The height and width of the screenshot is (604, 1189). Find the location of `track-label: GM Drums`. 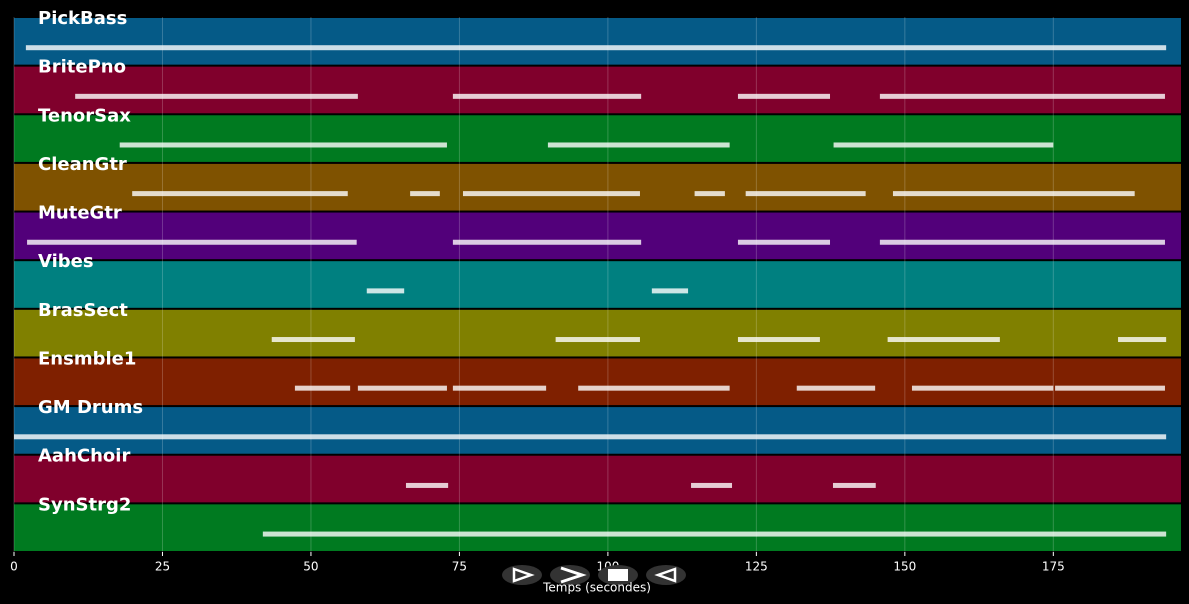

track-label: GM Drums is located at coordinates (90, 407).